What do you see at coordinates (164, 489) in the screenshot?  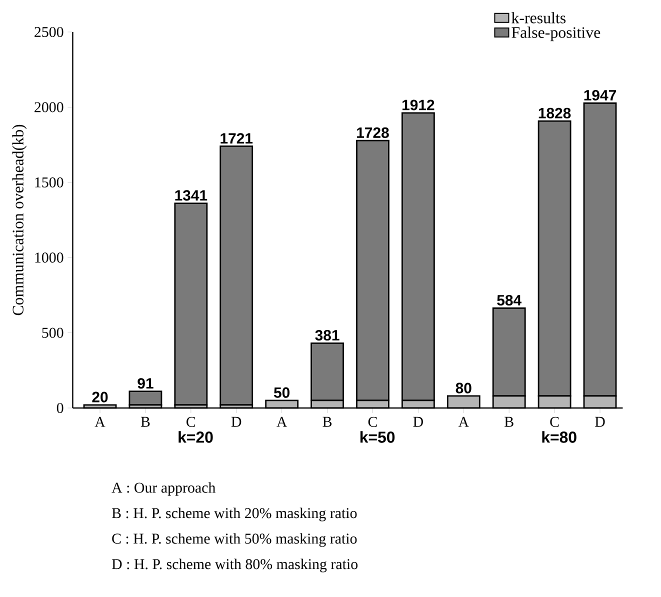 I see `text: A : Our approach` at bounding box center [164, 489].